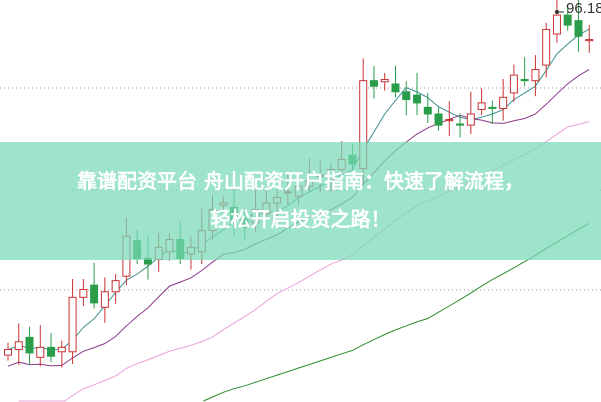  I want to click on headline-line2: 轻松开启投资之路！, so click(300, 219).